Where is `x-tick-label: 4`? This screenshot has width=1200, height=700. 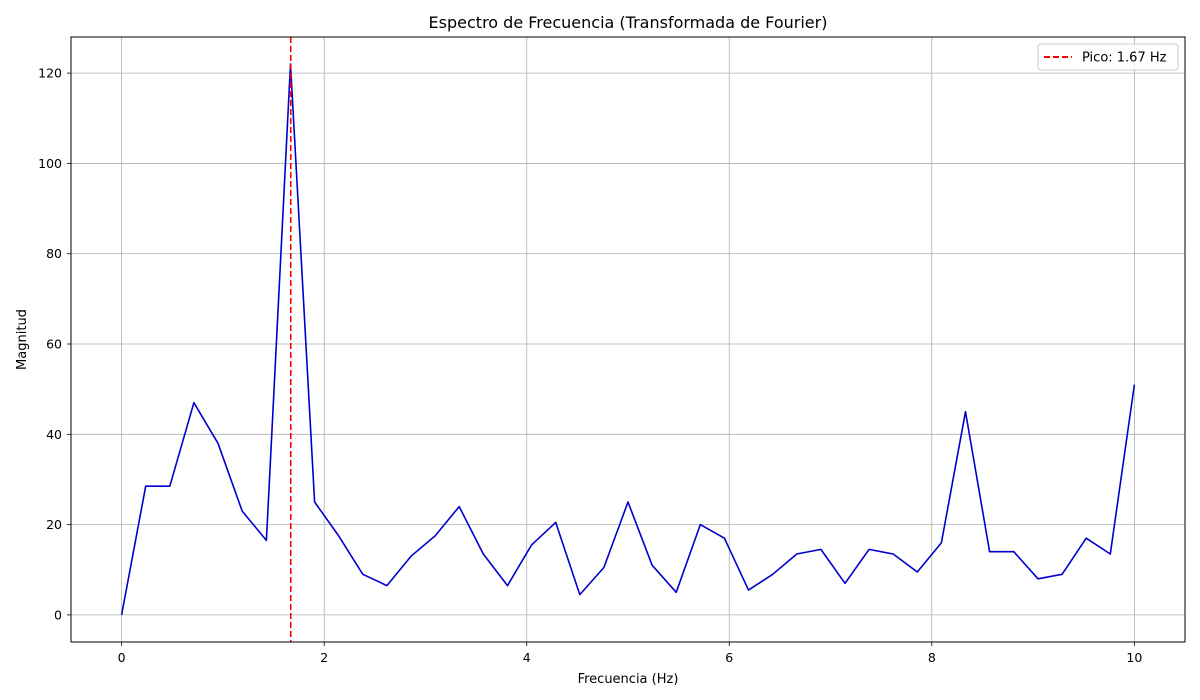 x-tick-label: 4 is located at coordinates (527, 657).